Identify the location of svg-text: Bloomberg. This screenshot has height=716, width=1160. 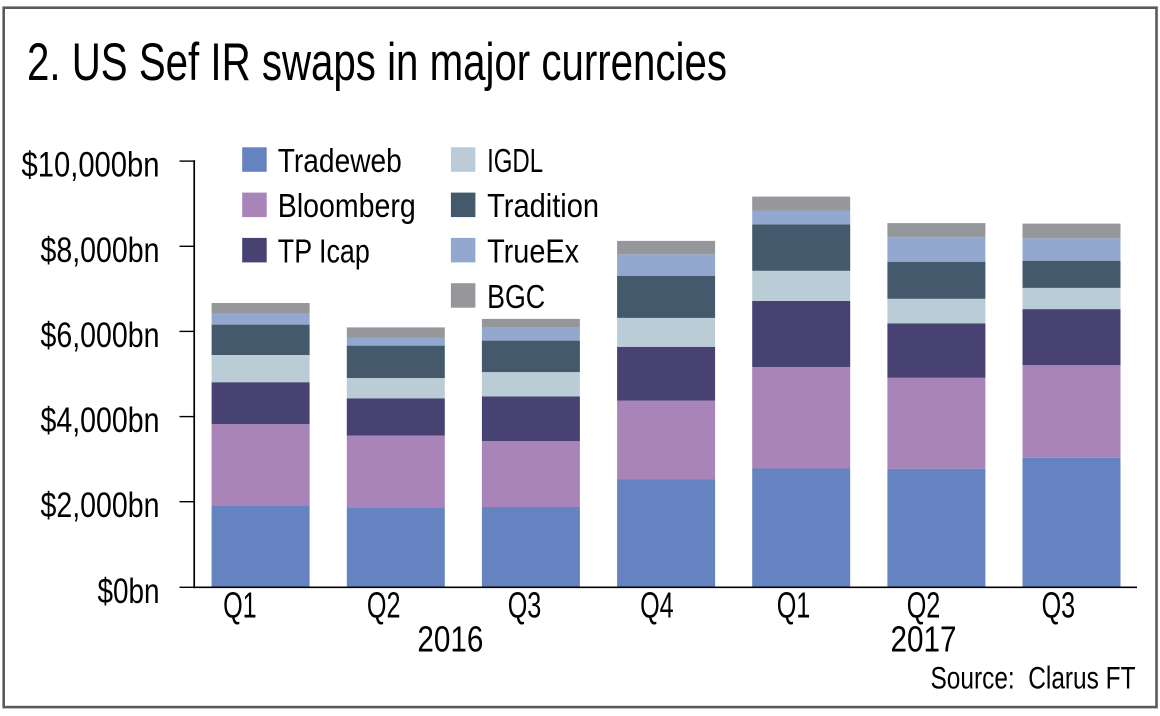
(347, 206).